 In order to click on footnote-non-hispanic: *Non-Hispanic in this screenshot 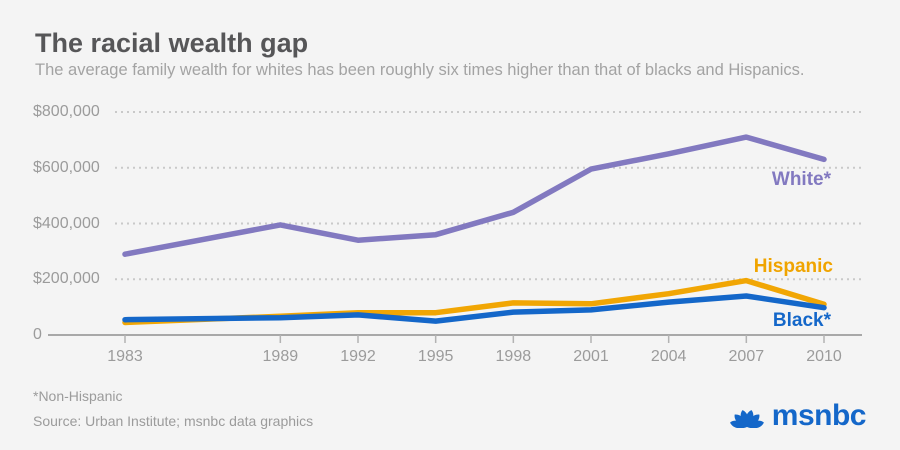, I will do `click(78, 396)`.